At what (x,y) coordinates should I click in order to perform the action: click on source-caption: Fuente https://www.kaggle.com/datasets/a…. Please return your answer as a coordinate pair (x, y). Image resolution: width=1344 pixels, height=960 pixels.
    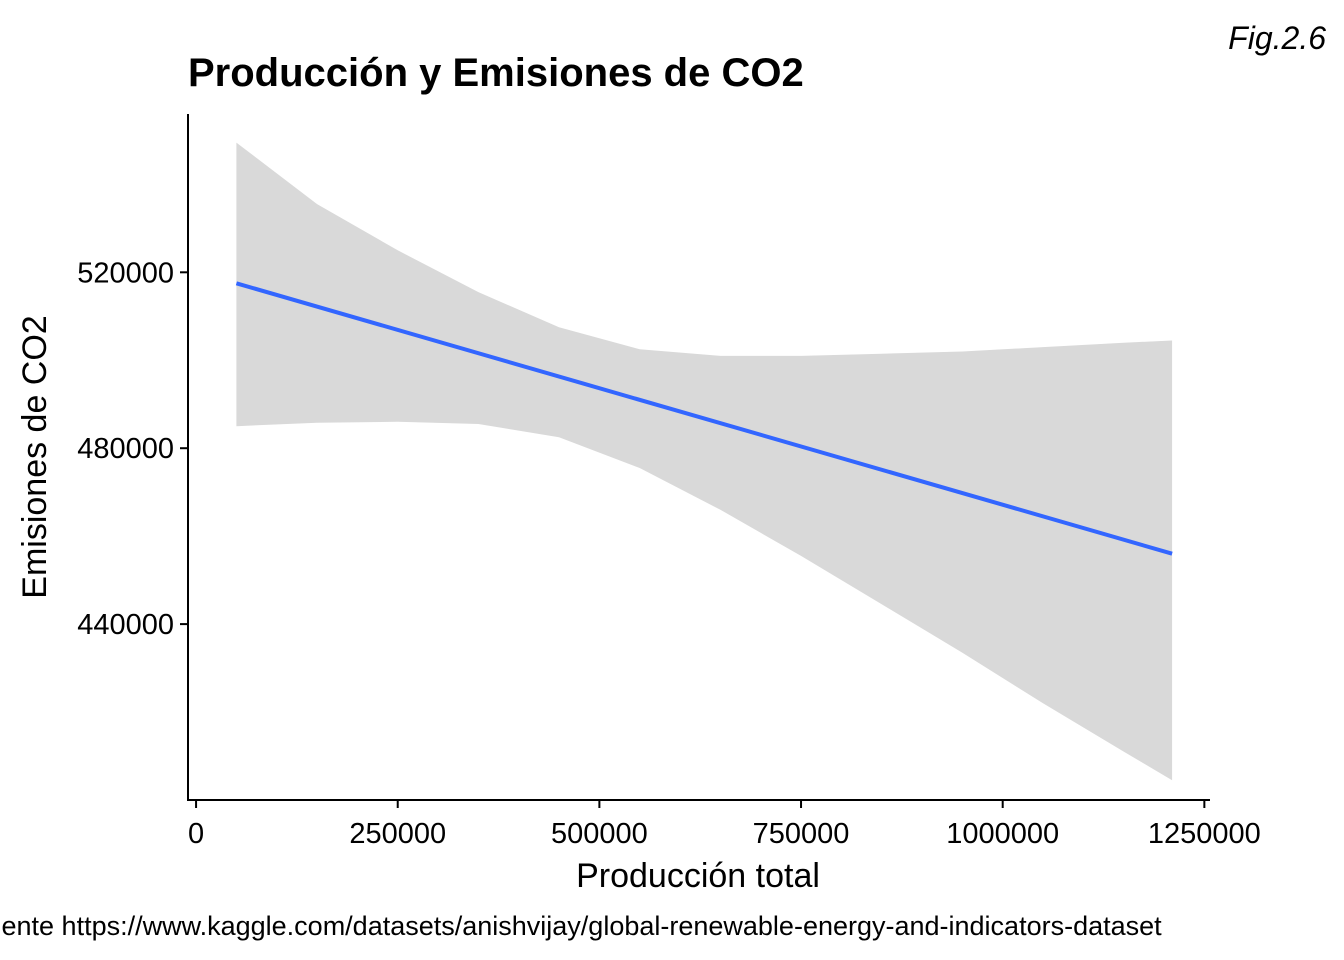
    Looking at the image, I should click on (581, 926).